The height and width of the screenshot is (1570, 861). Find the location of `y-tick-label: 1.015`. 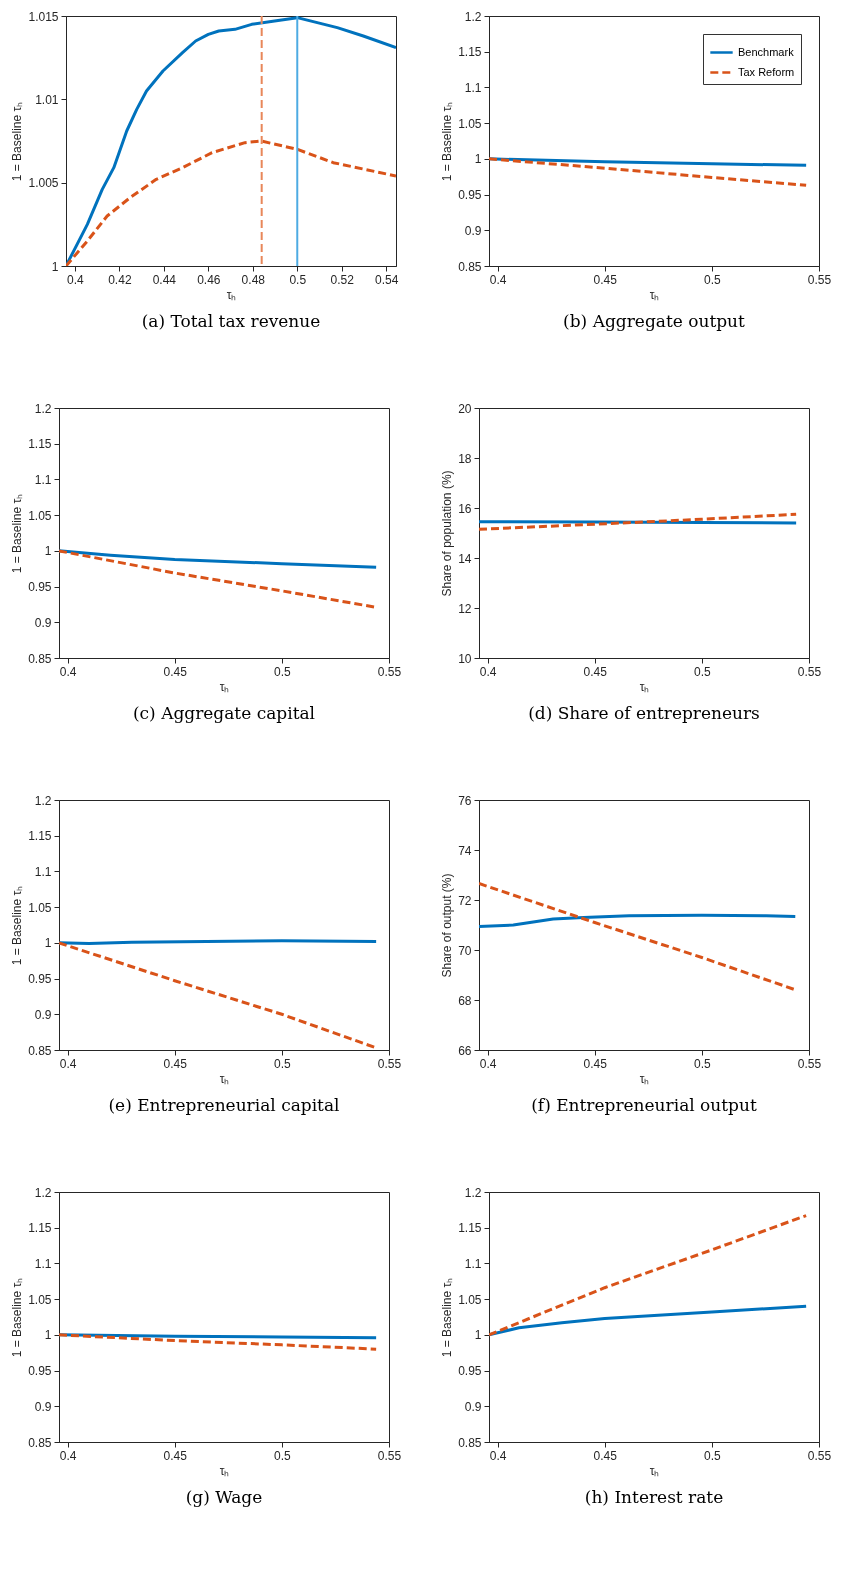

y-tick-label: 1.015 is located at coordinates (43, 16).